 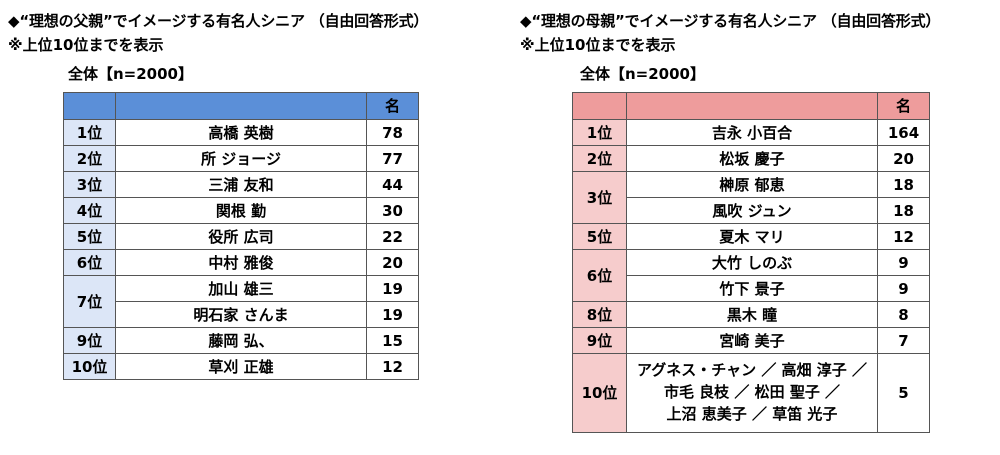 What do you see at coordinates (752, 370) in the screenshot?
I see `name-line: アグネス・チャン ／ 高畑 淳子 ／` at bounding box center [752, 370].